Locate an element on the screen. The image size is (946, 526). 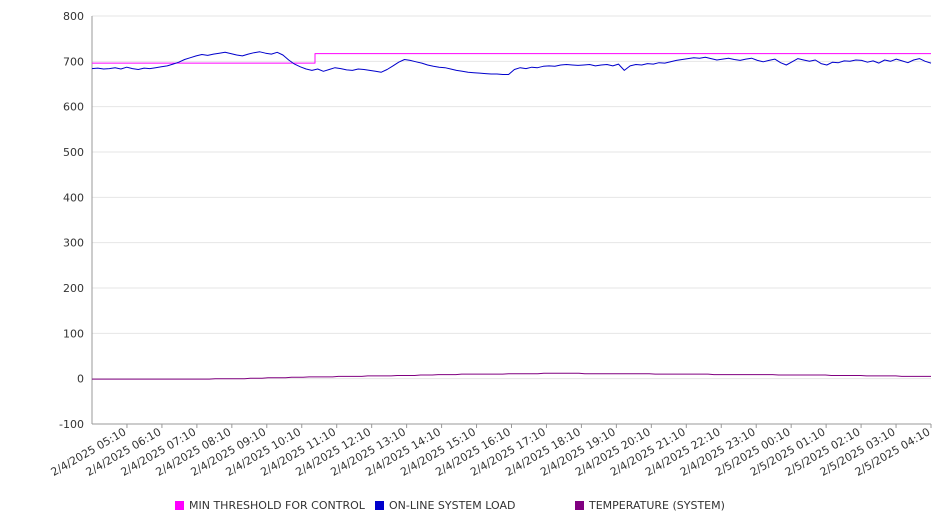
legend-swatch-temperature is located at coordinates (579, 505).